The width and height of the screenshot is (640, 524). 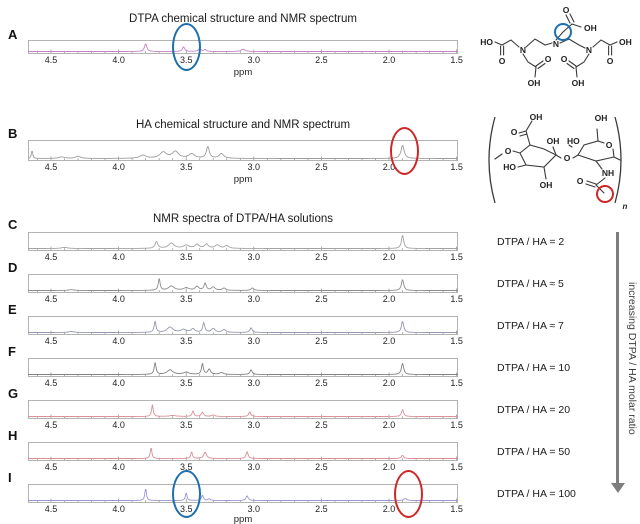 What do you see at coordinates (13, 34) in the screenshot?
I see `panel-label-a: A` at bounding box center [13, 34].